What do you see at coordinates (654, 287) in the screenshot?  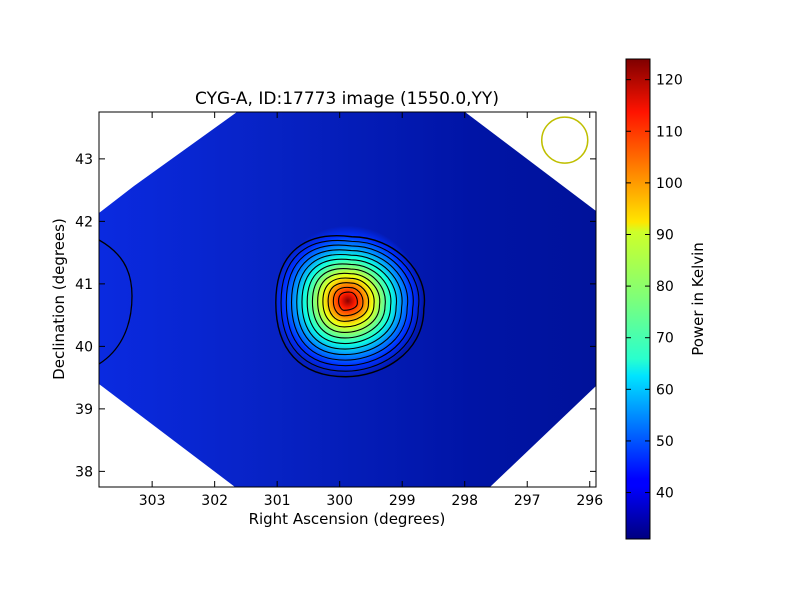 I see `colorbar-ticks: 40 50 60 70 80 90 100 110 120` at bounding box center [654, 287].